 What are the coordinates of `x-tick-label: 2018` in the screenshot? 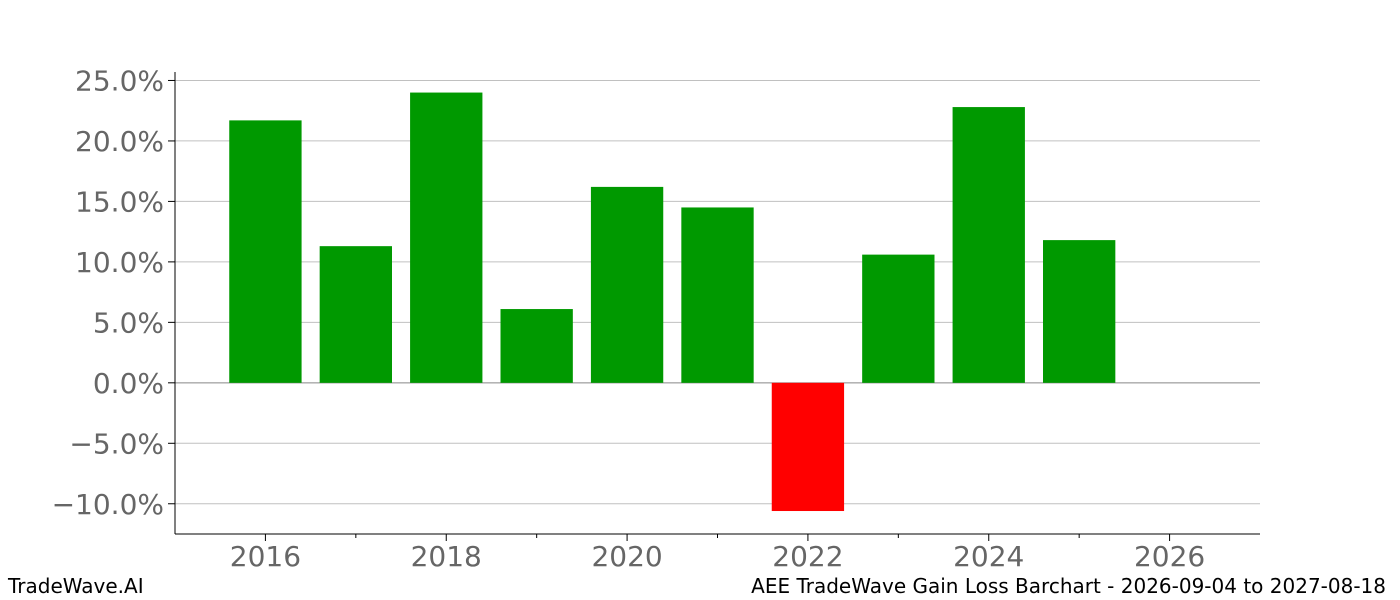 It's located at (446, 556).